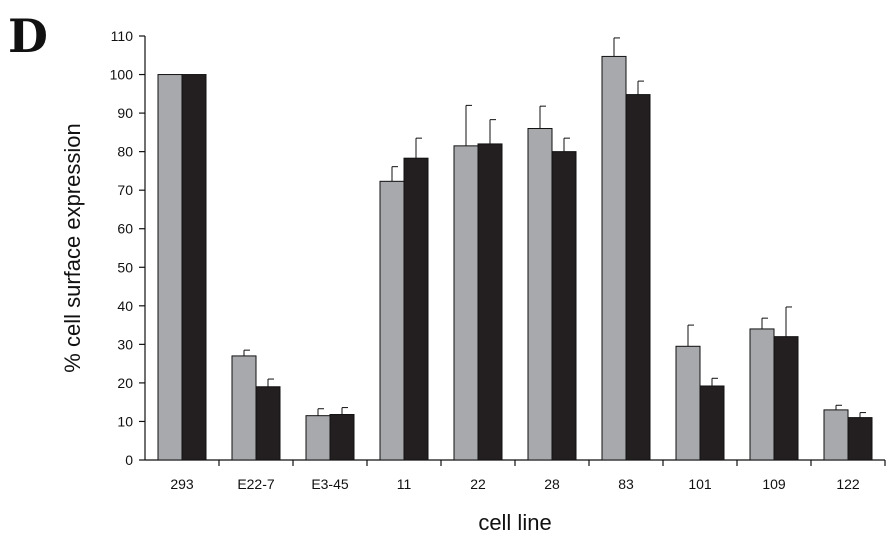 The image size is (891, 538). What do you see at coordinates (125, 421) in the screenshot?
I see `y-tick-label: 10` at bounding box center [125, 421].